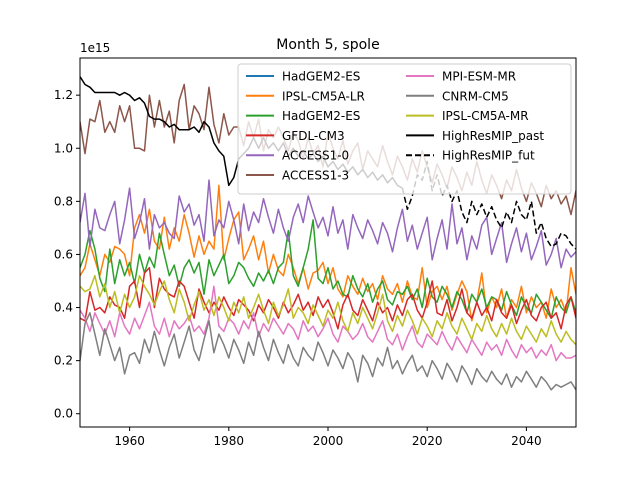  I want to click on chart-title: Month 5, spole, so click(327, 45).